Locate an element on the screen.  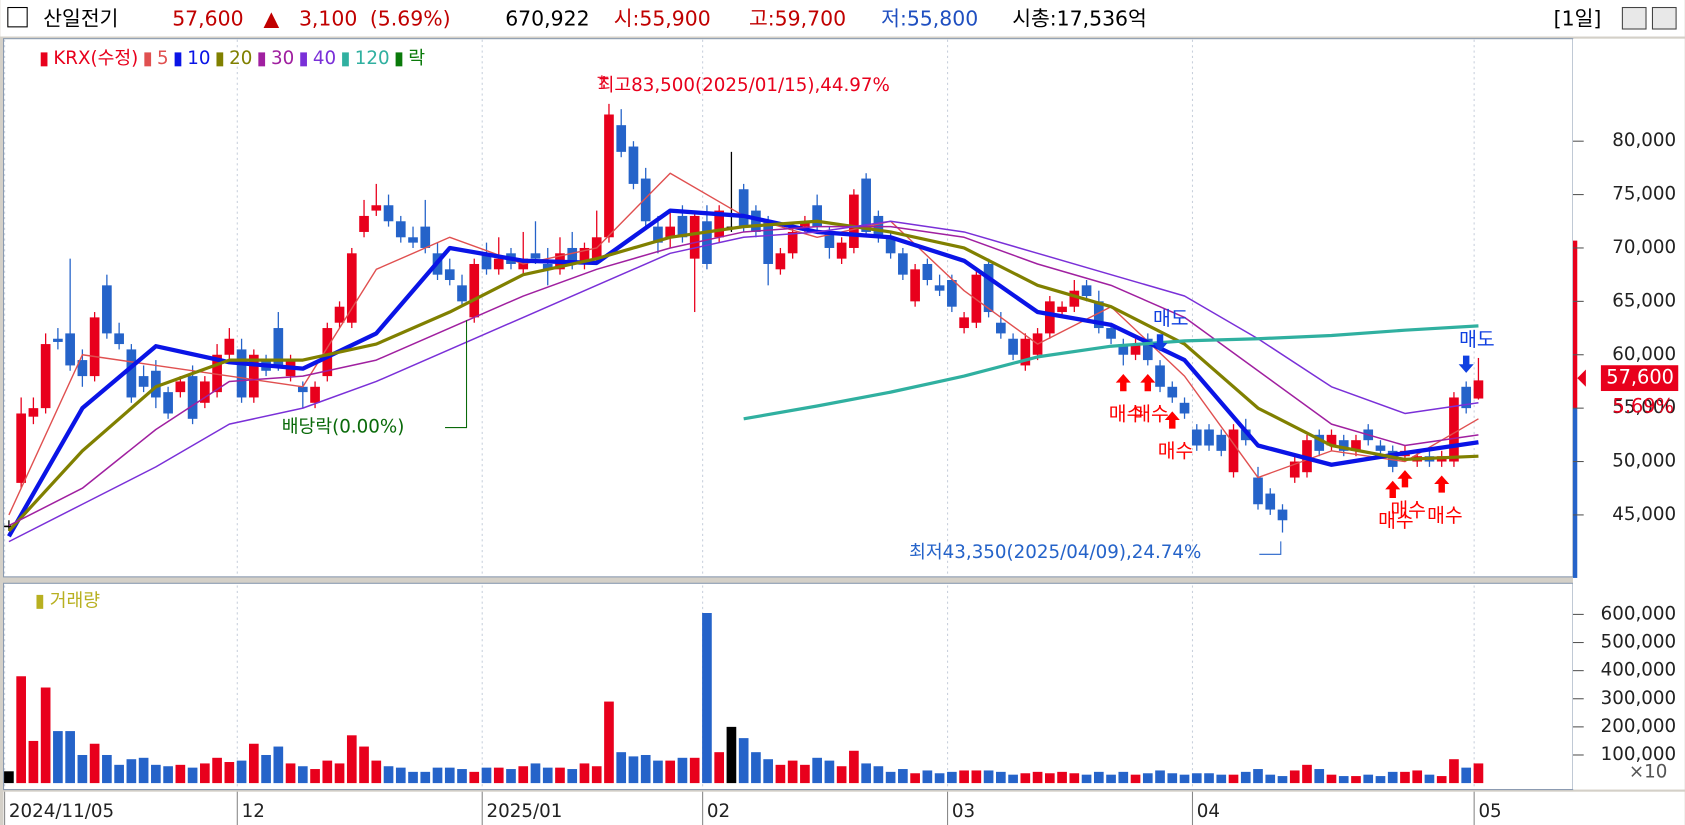
y-tick-label: 100,000 is located at coordinates (1638, 754).